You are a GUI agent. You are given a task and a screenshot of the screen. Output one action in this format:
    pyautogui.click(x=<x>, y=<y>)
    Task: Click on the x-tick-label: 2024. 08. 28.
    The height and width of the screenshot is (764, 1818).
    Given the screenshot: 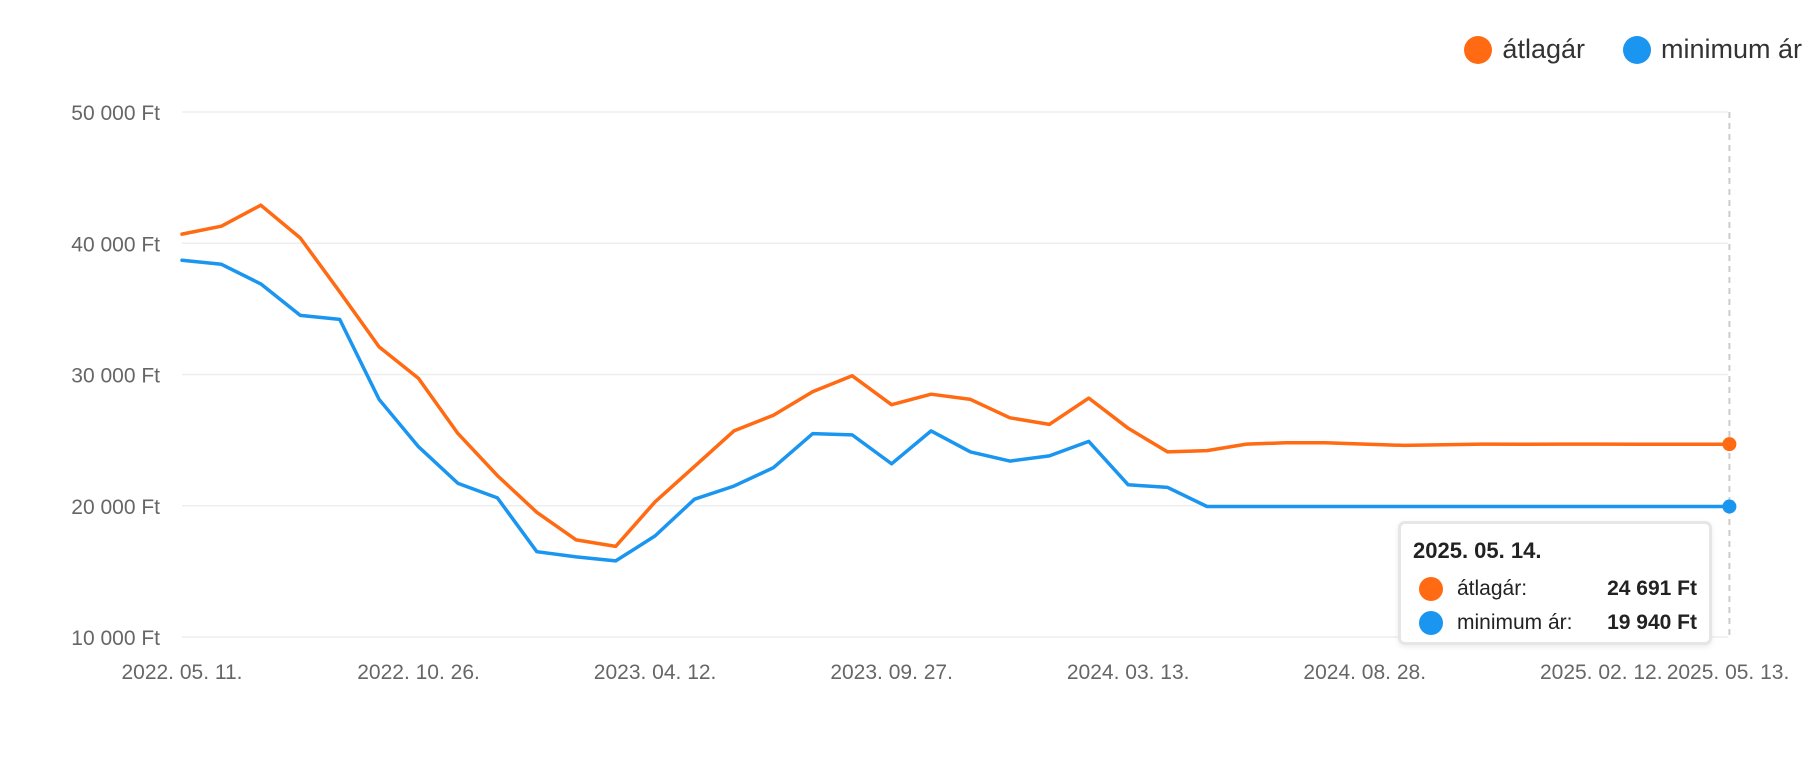 What is the action you would take?
    pyautogui.click(x=1364, y=672)
    